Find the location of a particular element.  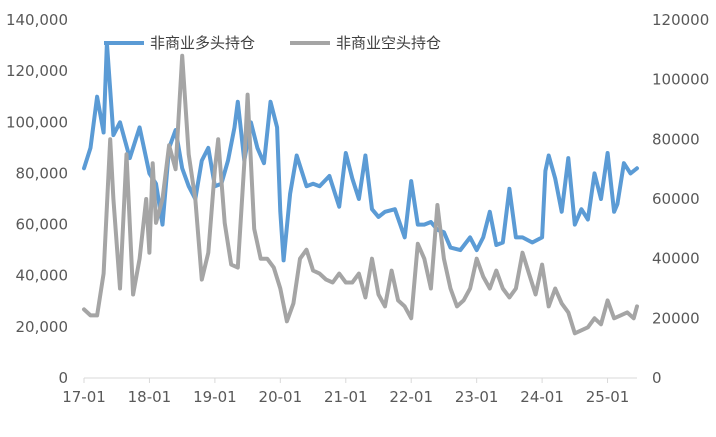

right-y-tick-label: 40000 is located at coordinates (676, 259).